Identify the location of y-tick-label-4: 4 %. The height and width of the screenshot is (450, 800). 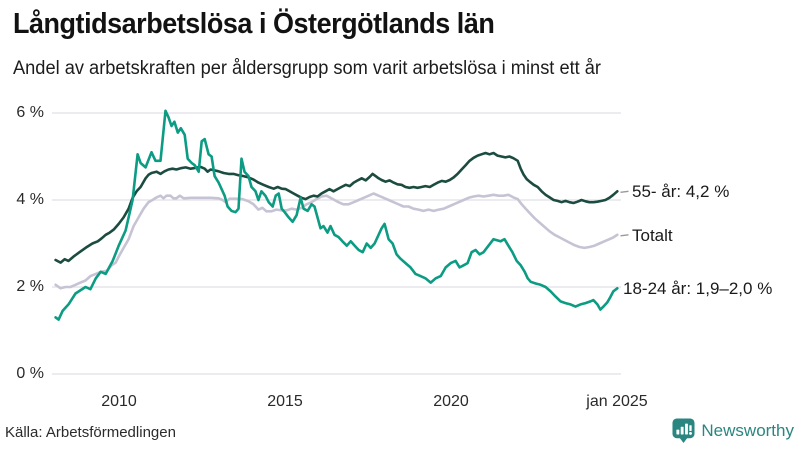
(30, 199).